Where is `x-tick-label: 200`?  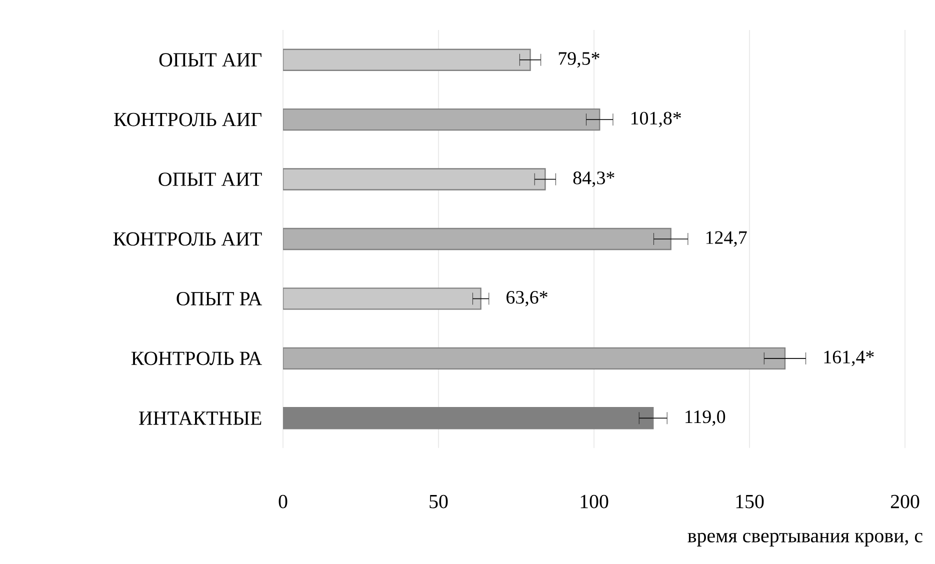 x-tick-label: 200 is located at coordinates (905, 501).